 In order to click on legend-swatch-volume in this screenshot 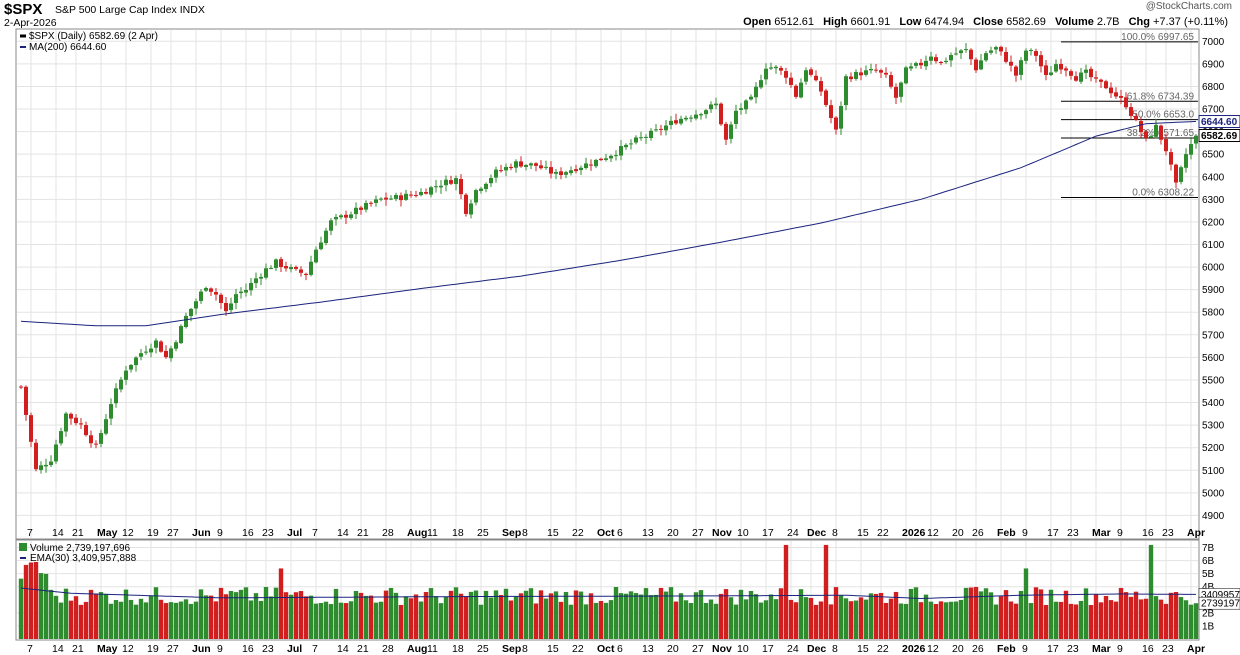, I will do `click(23, 547)`.